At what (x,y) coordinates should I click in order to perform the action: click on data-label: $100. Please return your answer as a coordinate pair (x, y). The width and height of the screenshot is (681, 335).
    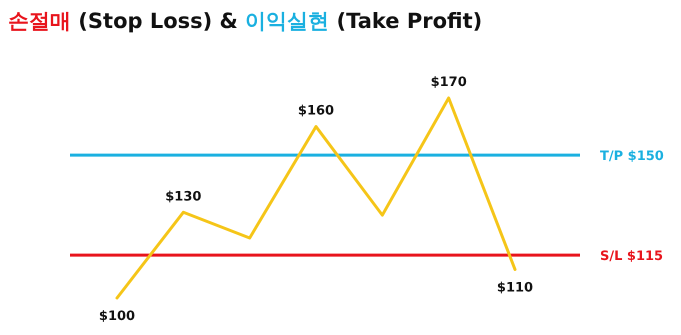
    Looking at the image, I should click on (117, 316).